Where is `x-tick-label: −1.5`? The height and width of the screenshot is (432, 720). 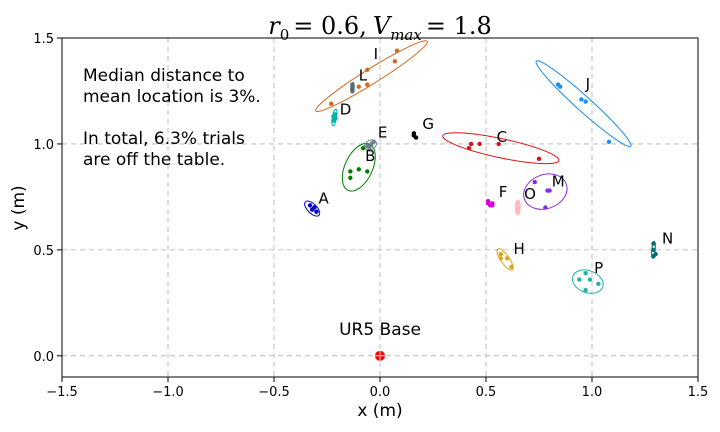 x-tick-label: −1.5 is located at coordinates (62, 392).